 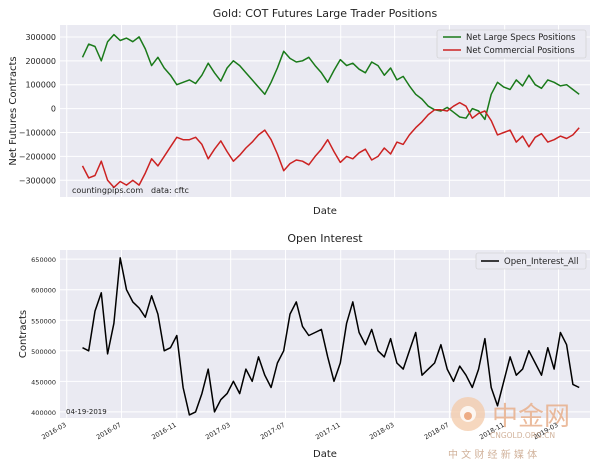 I want to click on chart1-xlabel: Date, so click(x=325, y=211).